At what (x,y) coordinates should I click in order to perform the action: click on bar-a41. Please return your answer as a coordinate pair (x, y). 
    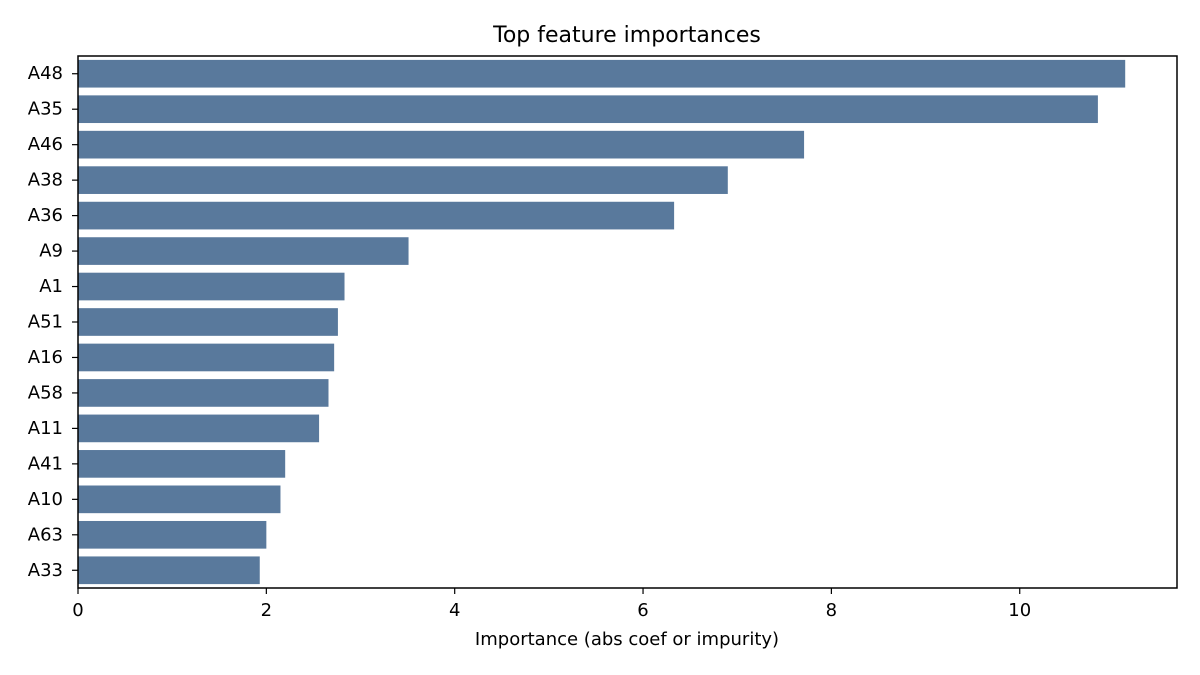
    Looking at the image, I should click on (182, 464).